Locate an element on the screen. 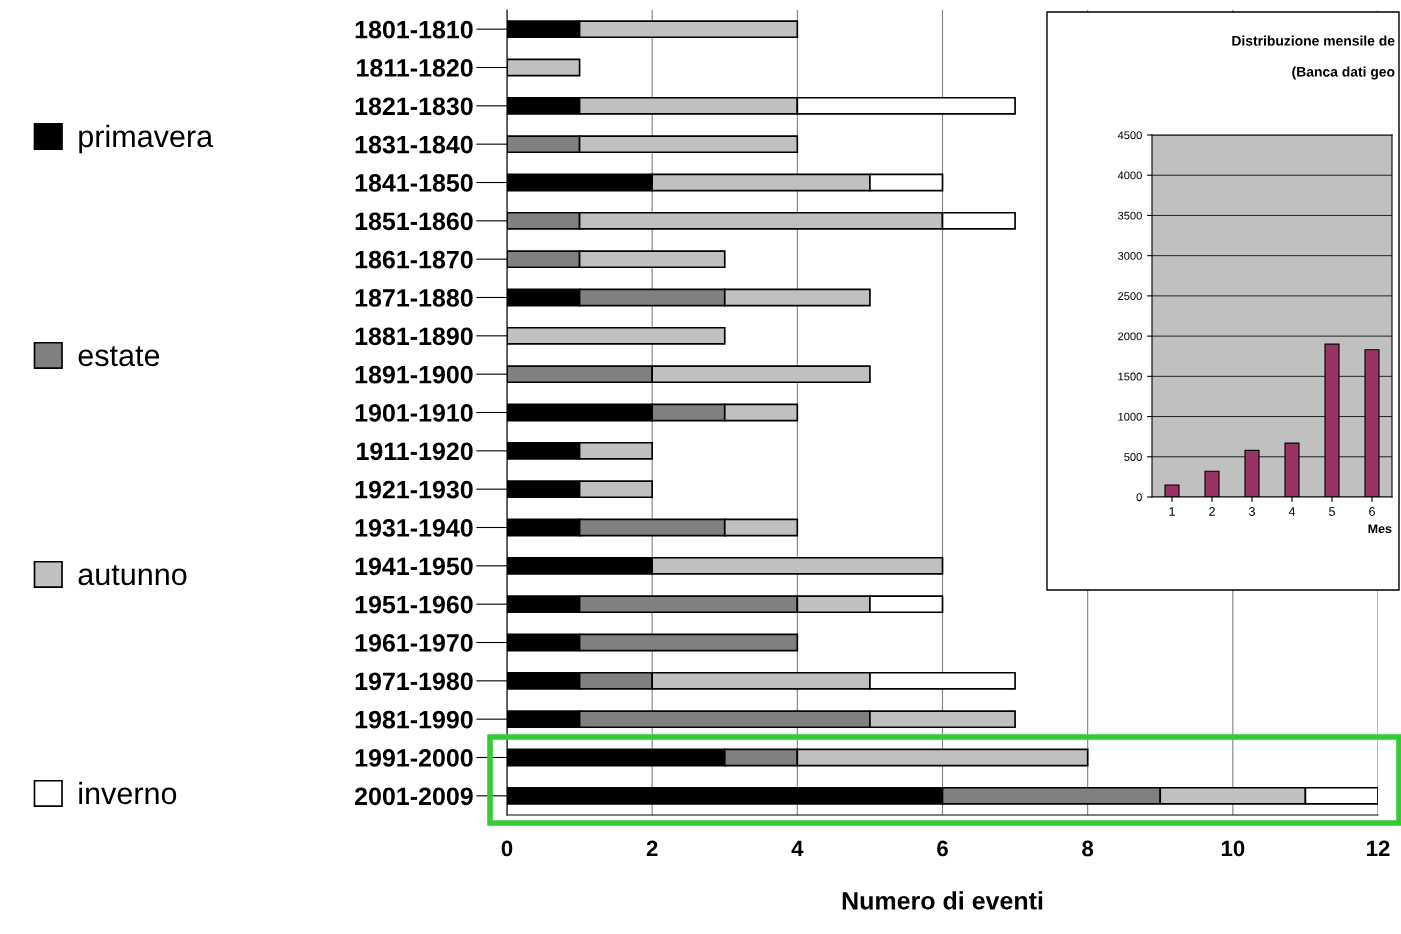  x-axis-title: Numero di eventi is located at coordinates (942, 900).